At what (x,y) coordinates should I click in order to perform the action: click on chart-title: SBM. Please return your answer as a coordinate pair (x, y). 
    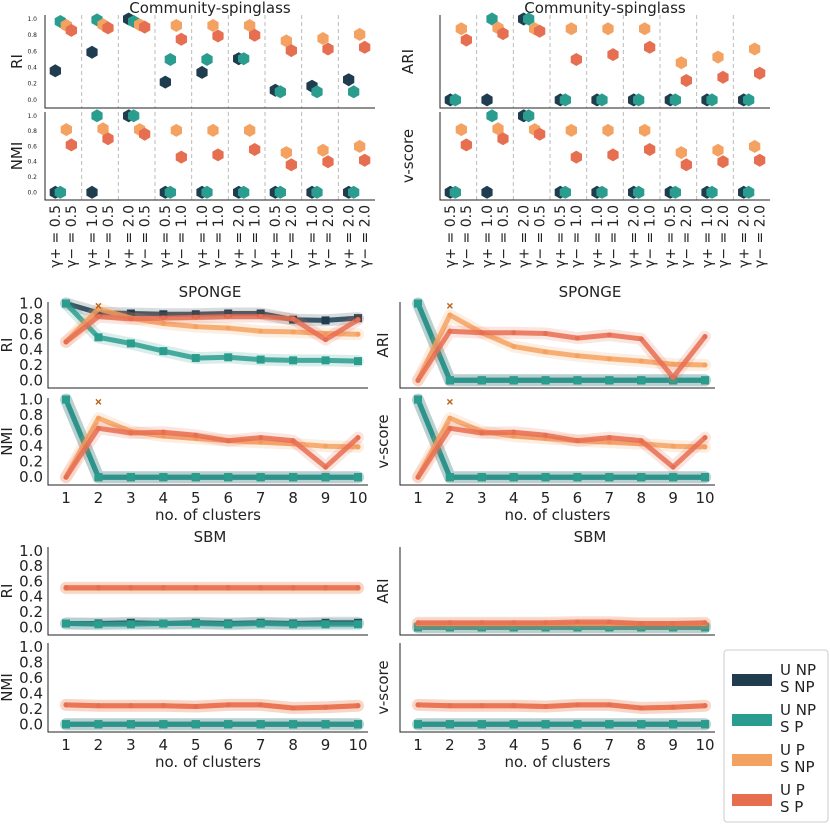
    Looking at the image, I should click on (590, 537).